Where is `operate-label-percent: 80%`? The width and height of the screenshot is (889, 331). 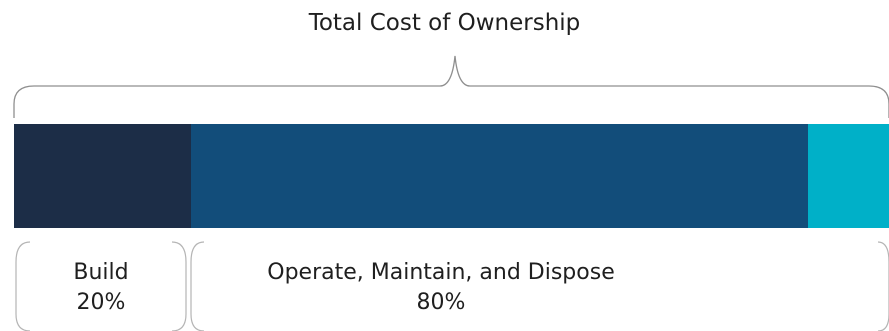
operate-label-percent: 80% is located at coordinates (441, 302).